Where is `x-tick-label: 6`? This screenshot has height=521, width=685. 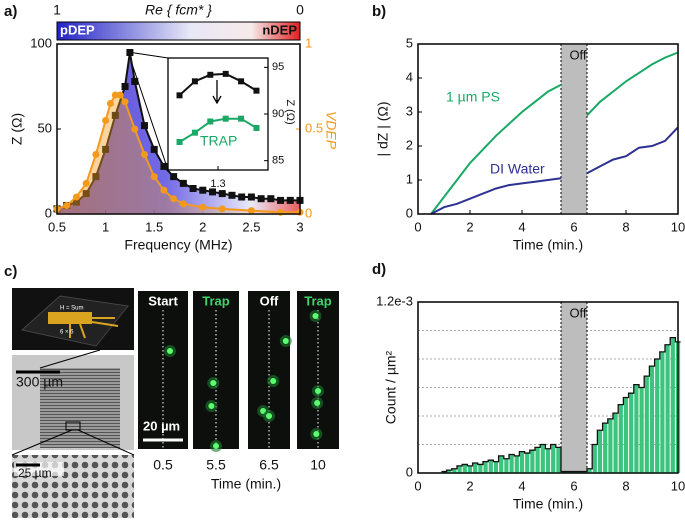 x-tick-label: 6 is located at coordinates (573, 226).